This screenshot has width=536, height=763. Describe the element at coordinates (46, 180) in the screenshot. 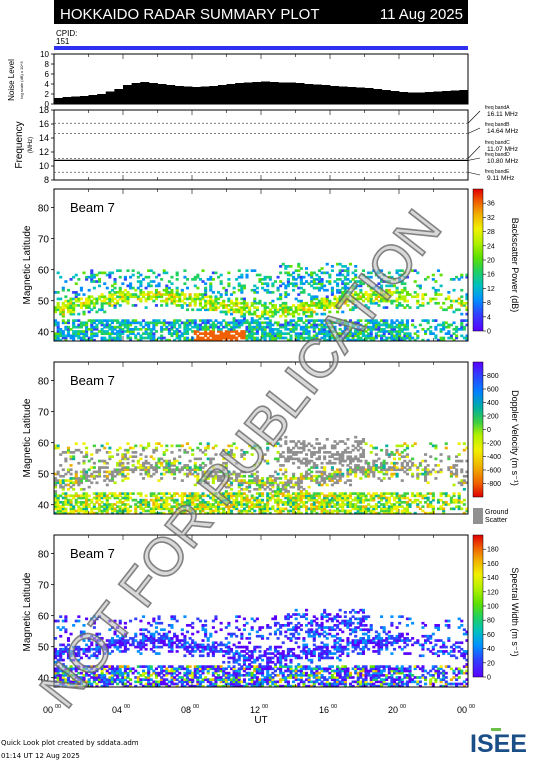

I see `frequency-ytick-label: 8` at that location.